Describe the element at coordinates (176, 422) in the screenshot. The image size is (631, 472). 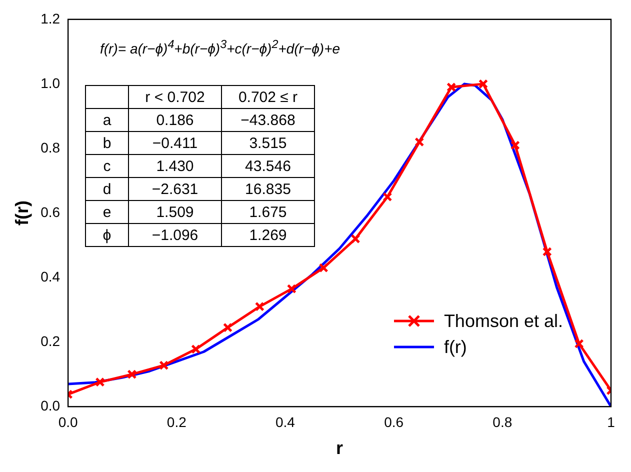
I see `x-tick-label: 0.2` at that location.